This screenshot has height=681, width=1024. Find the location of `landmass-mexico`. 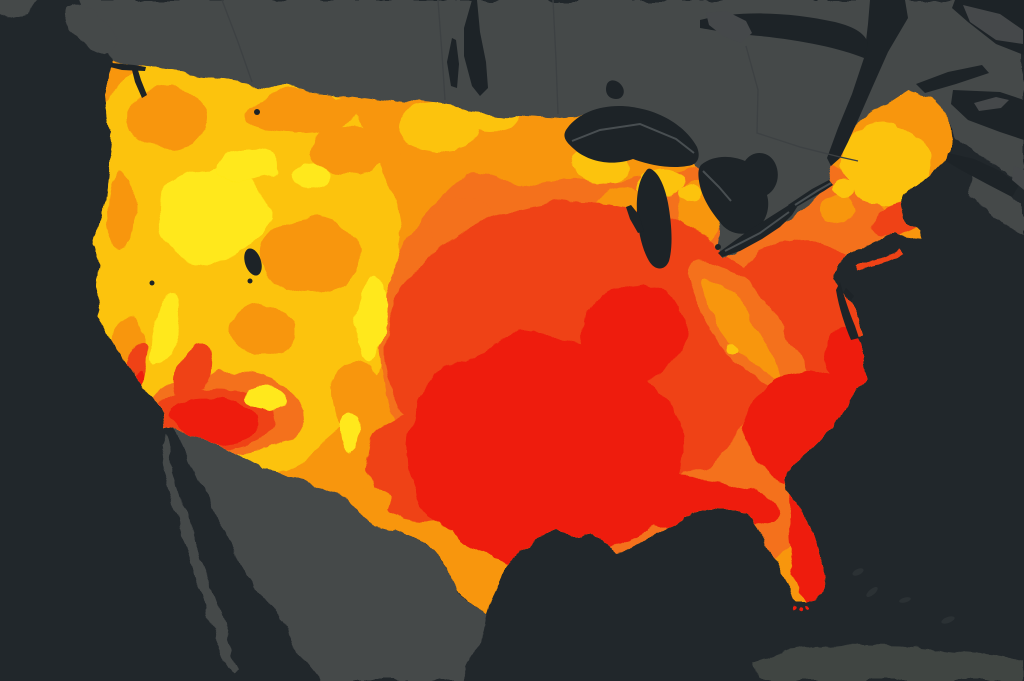

landmass-mexico is located at coordinates (326, 555).